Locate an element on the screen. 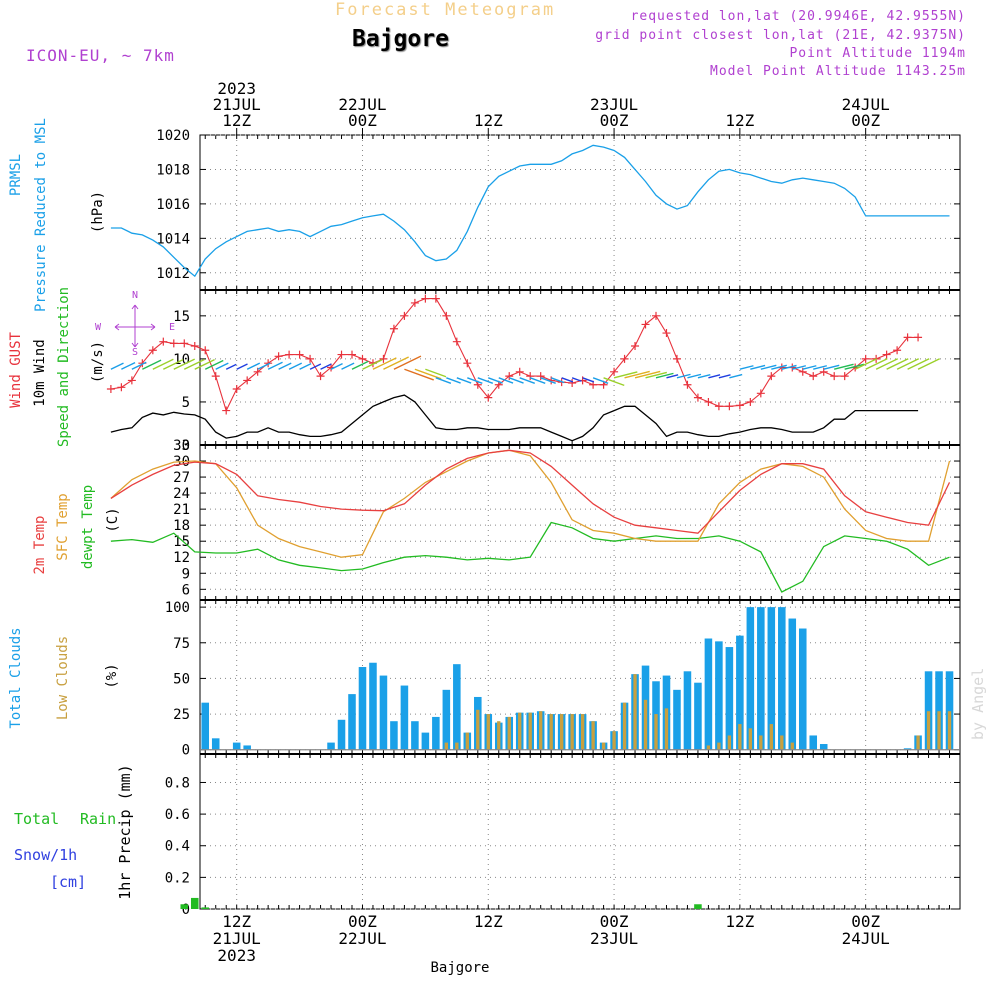 The height and width of the screenshot is (1000, 1000). credit-watermark: by Angel is located at coordinates (978, 704).